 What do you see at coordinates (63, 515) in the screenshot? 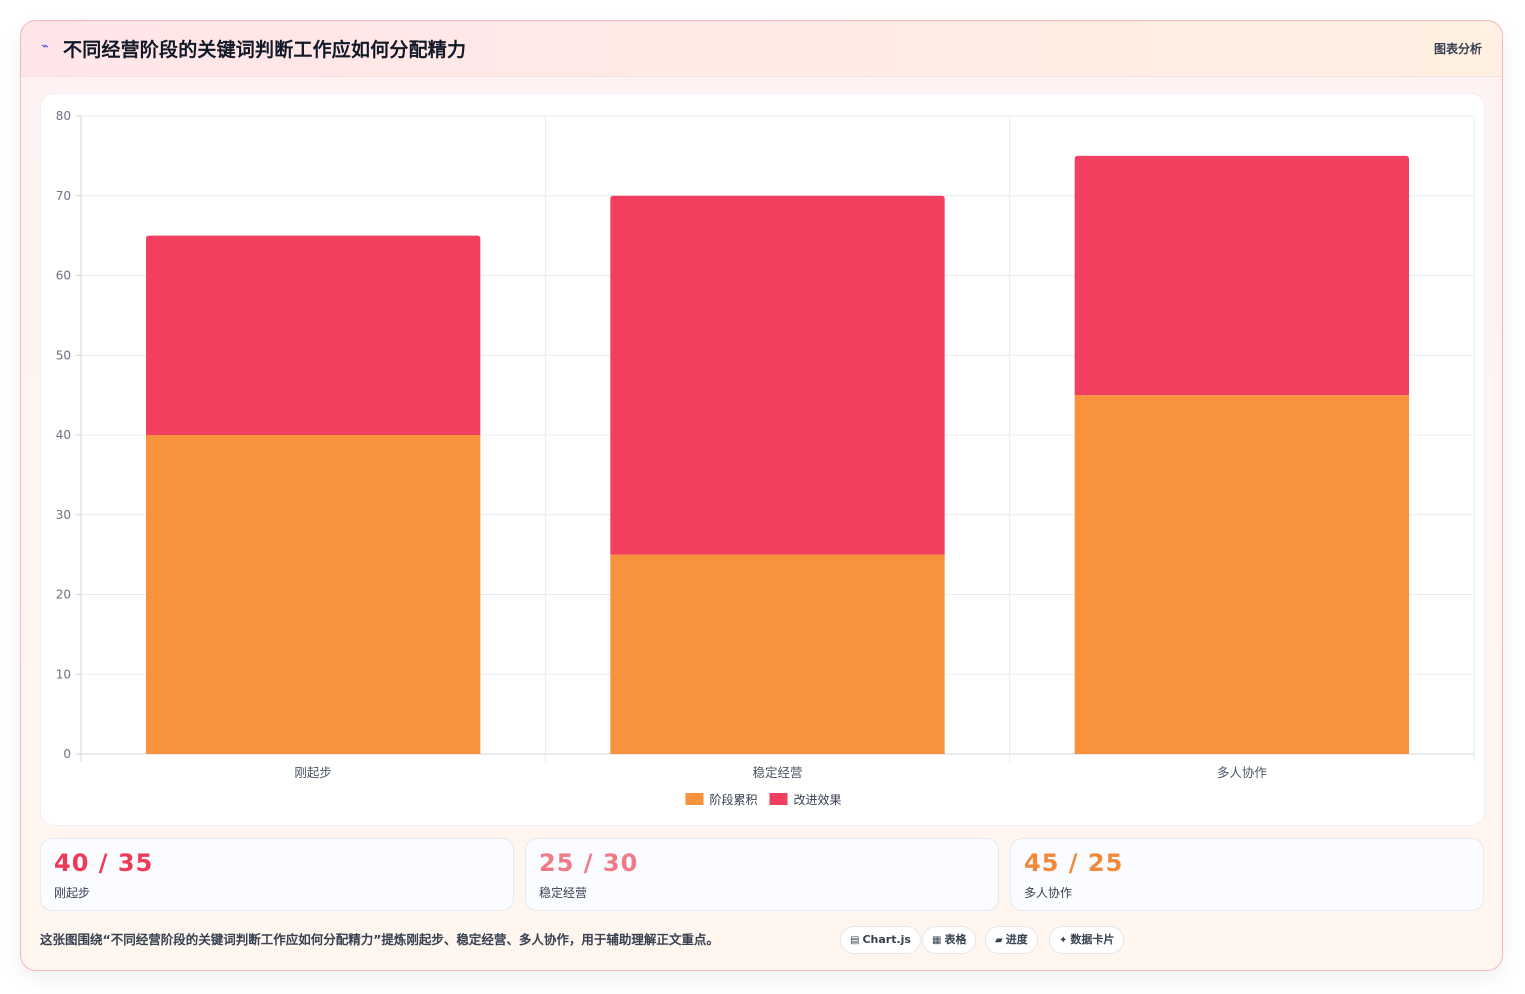
I see `y-tick-label: 30` at bounding box center [63, 515].